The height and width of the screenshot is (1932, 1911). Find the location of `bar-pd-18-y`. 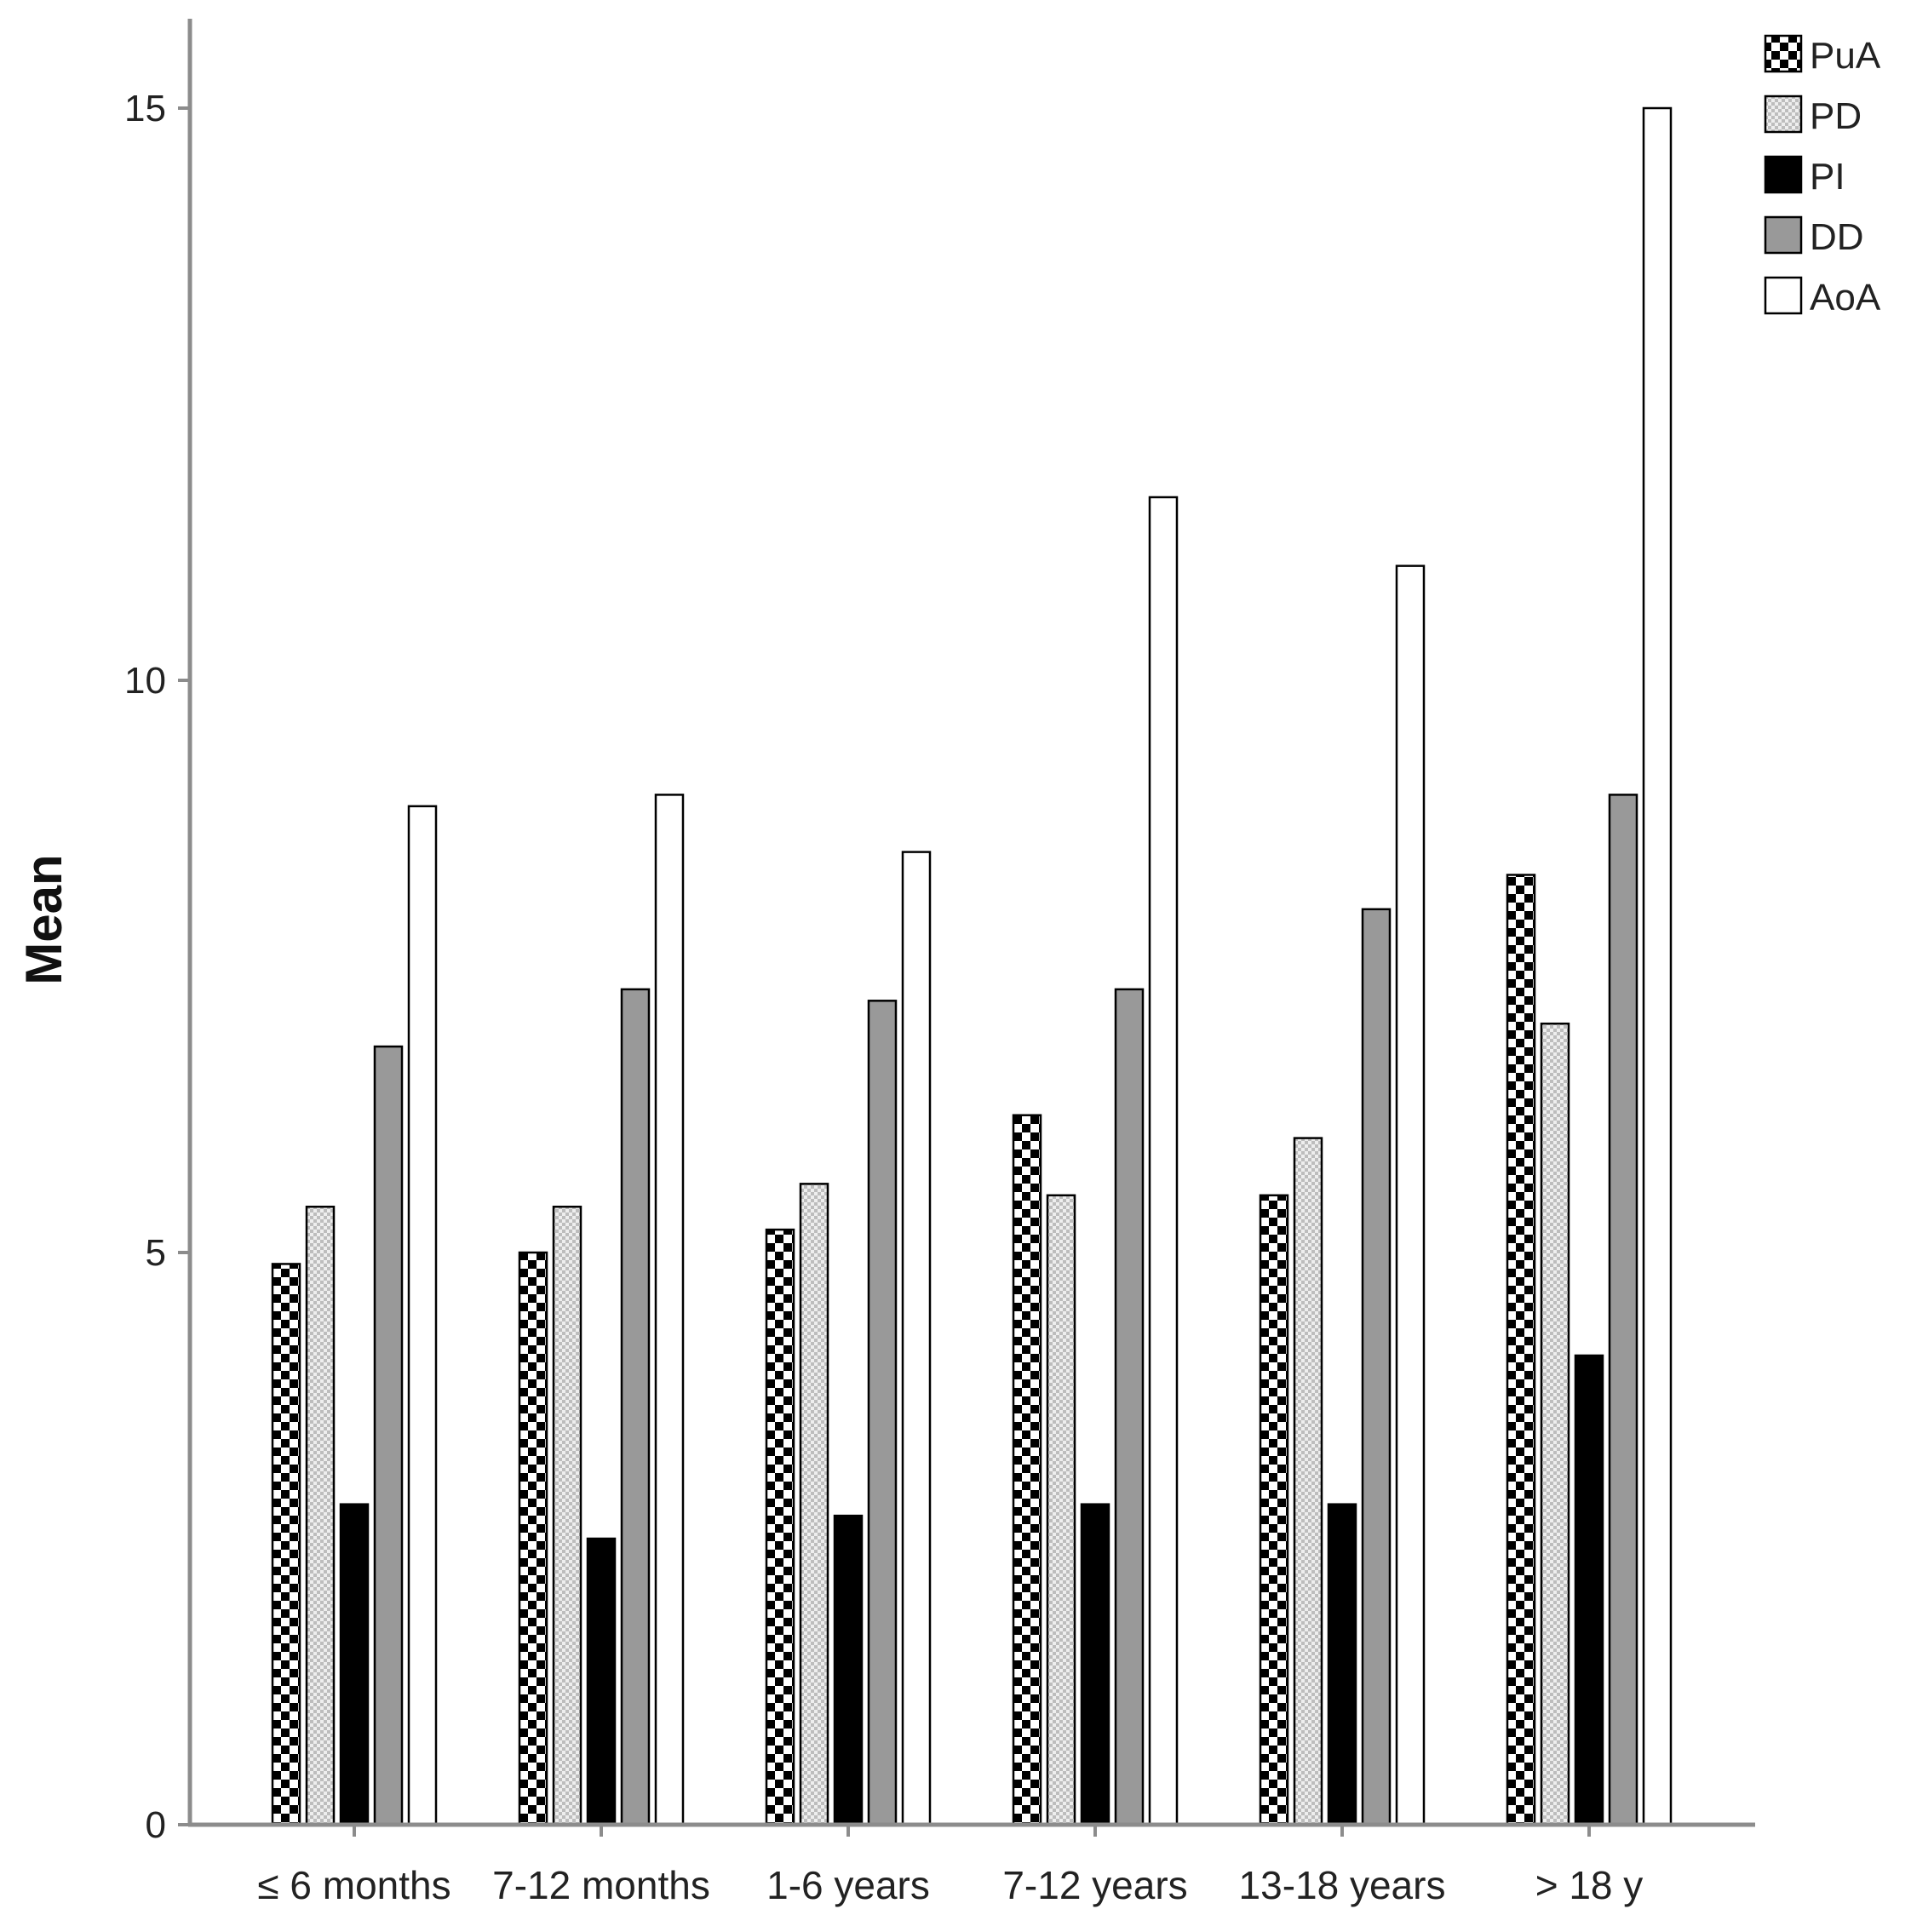

bar-pd-18-y is located at coordinates (1555, 1424).